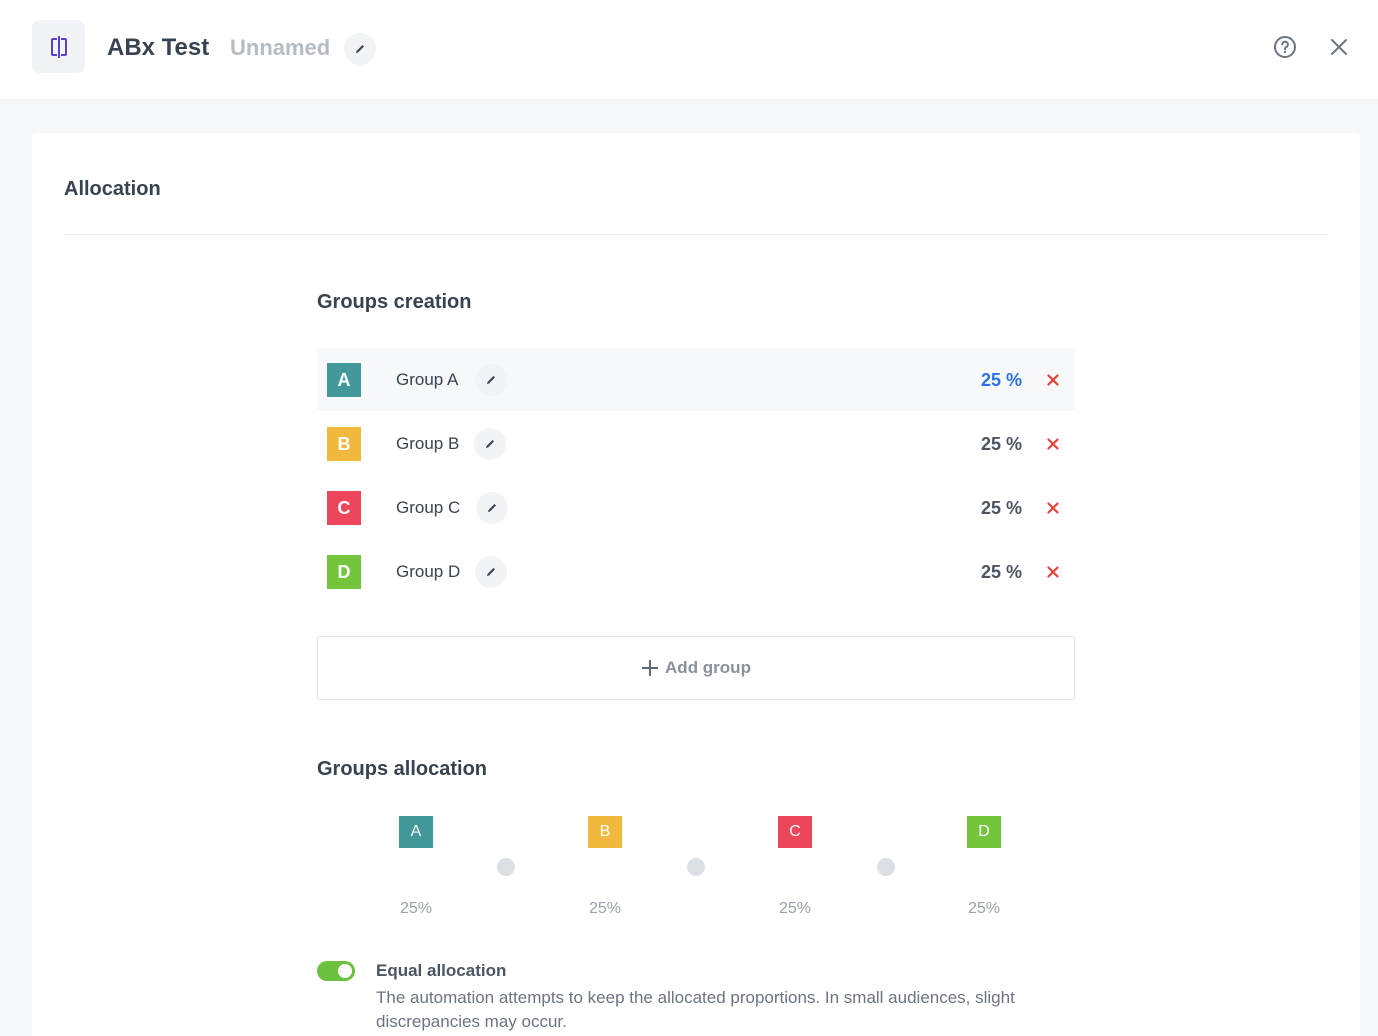 This screenshot has height=1036, width=1378. What do you see at coordinates (984, 868) in the screenshot?
I see `allocation-item: D 25%` at bounding box center [984, 868].